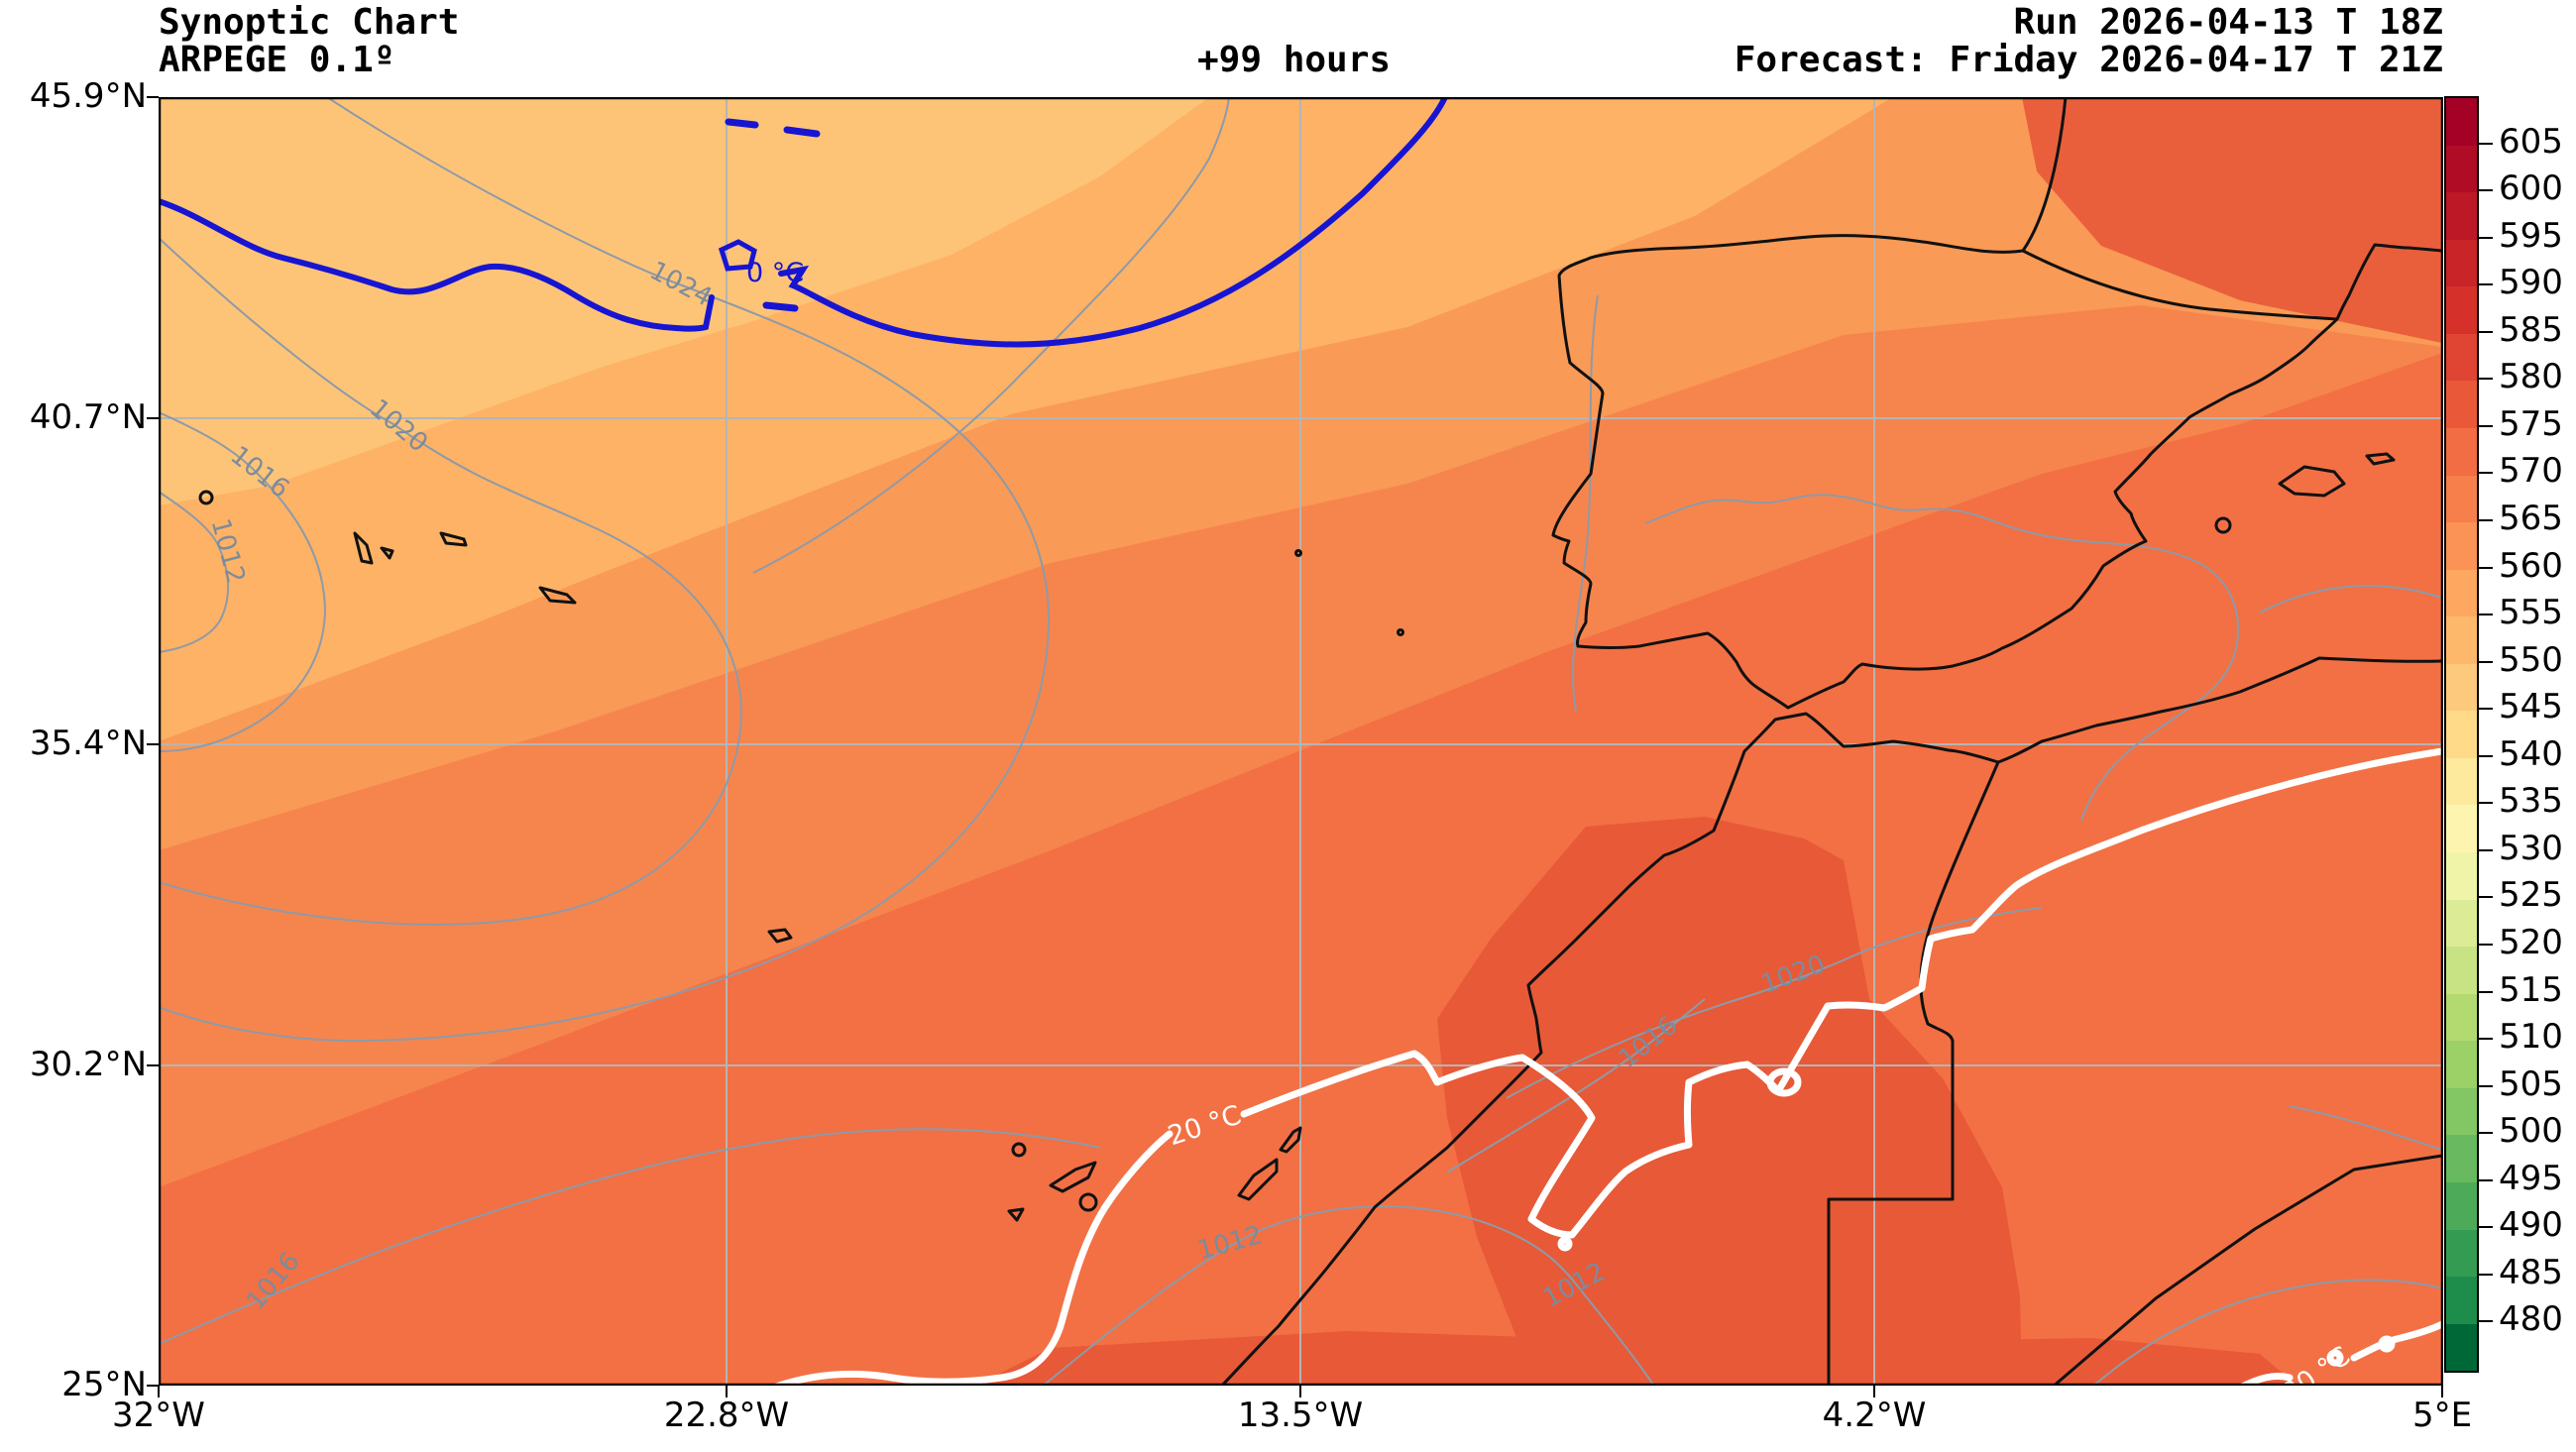 This screenshot has height=1452, width=2576. I want to click on isotherm-0c-line-west, so click(435, 265).